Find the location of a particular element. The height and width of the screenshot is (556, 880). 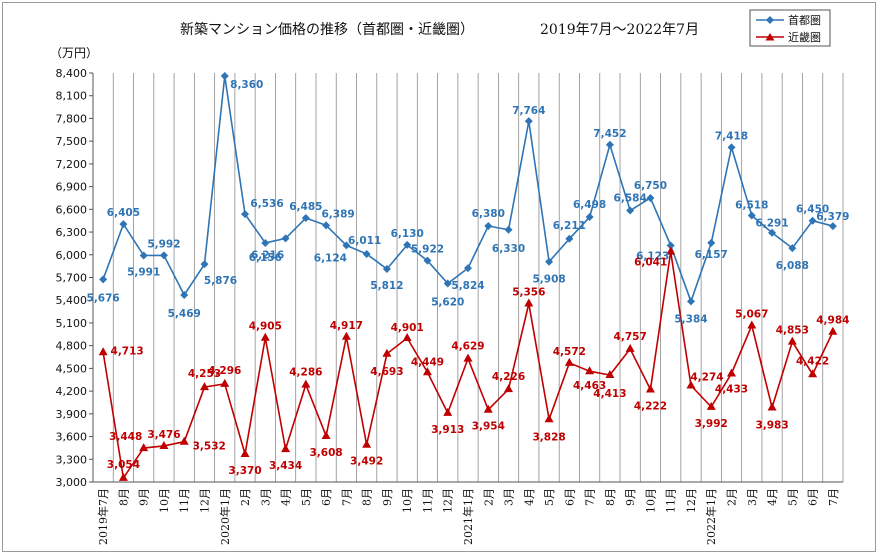

data-label-kinki: 4,905 is located at coordinates (265, 327).